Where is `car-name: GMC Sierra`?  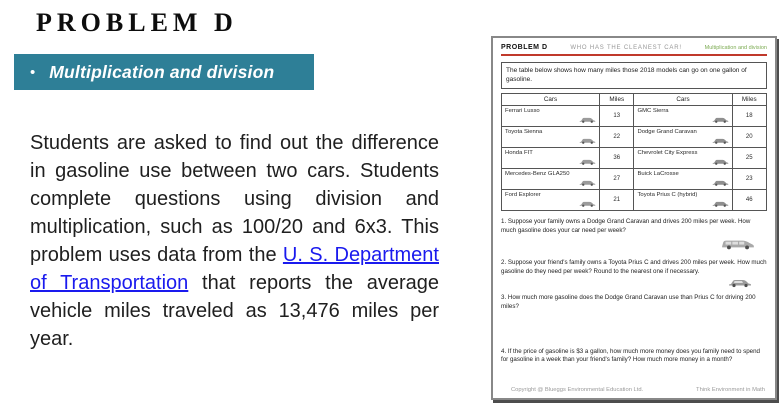 car-name: GMC Sierra is located at coordinates (653, 110).